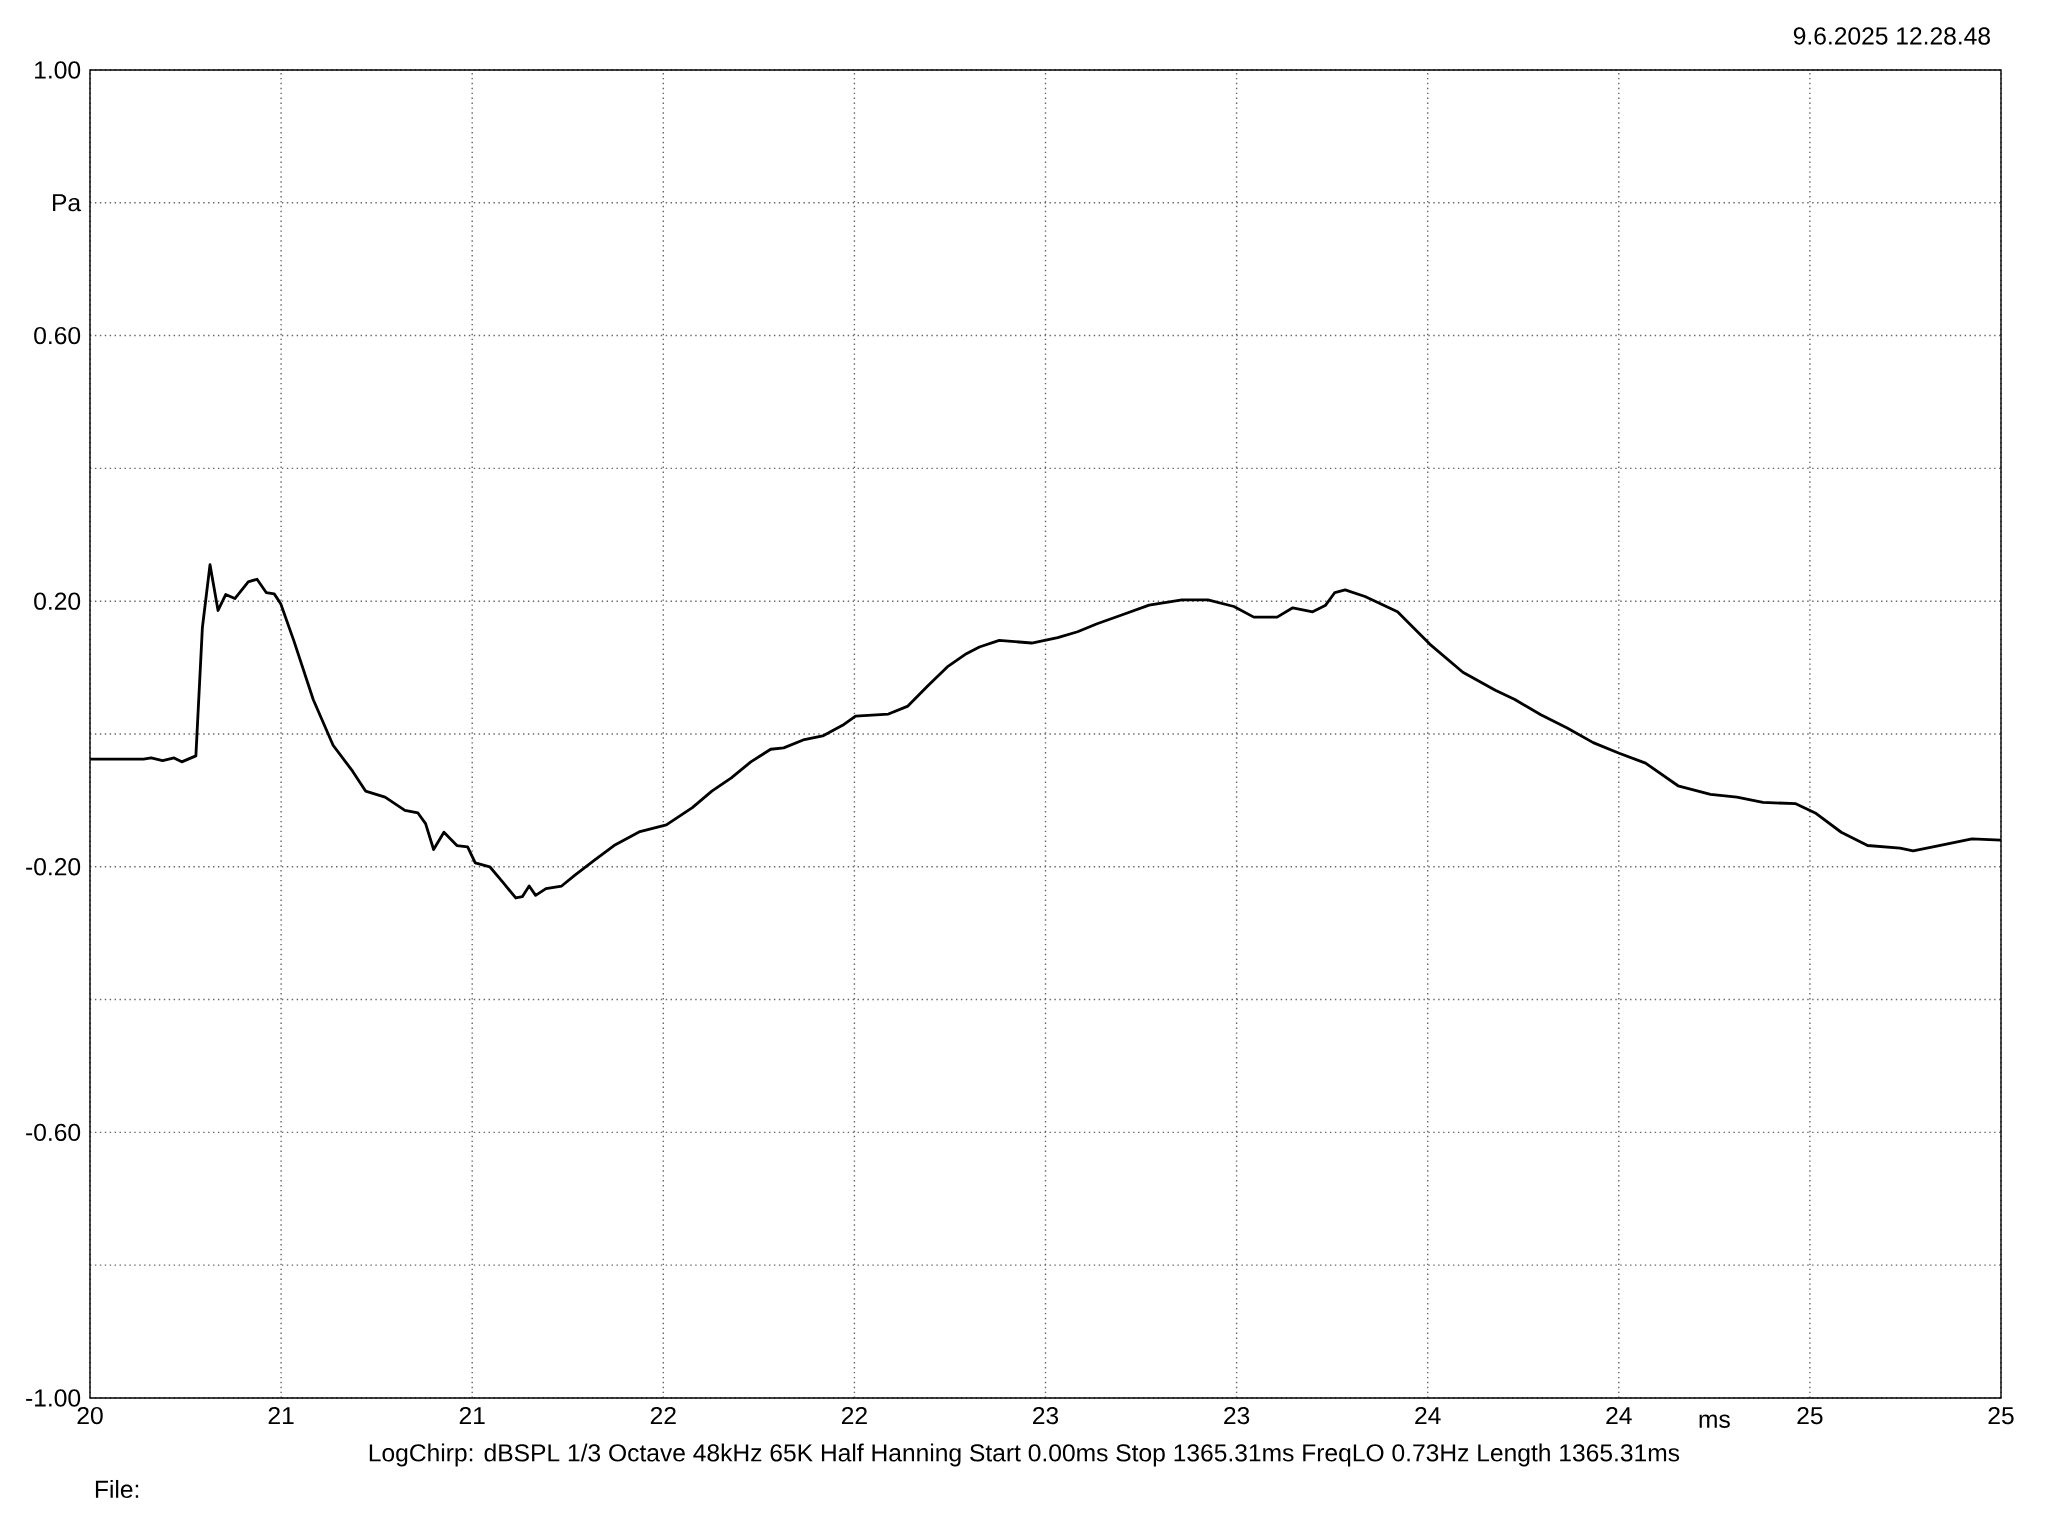 Image resolution: width=2048 pixels, height=1536 pixels. I want to click on y-tick-label: -0.60, so click(53, 1132).